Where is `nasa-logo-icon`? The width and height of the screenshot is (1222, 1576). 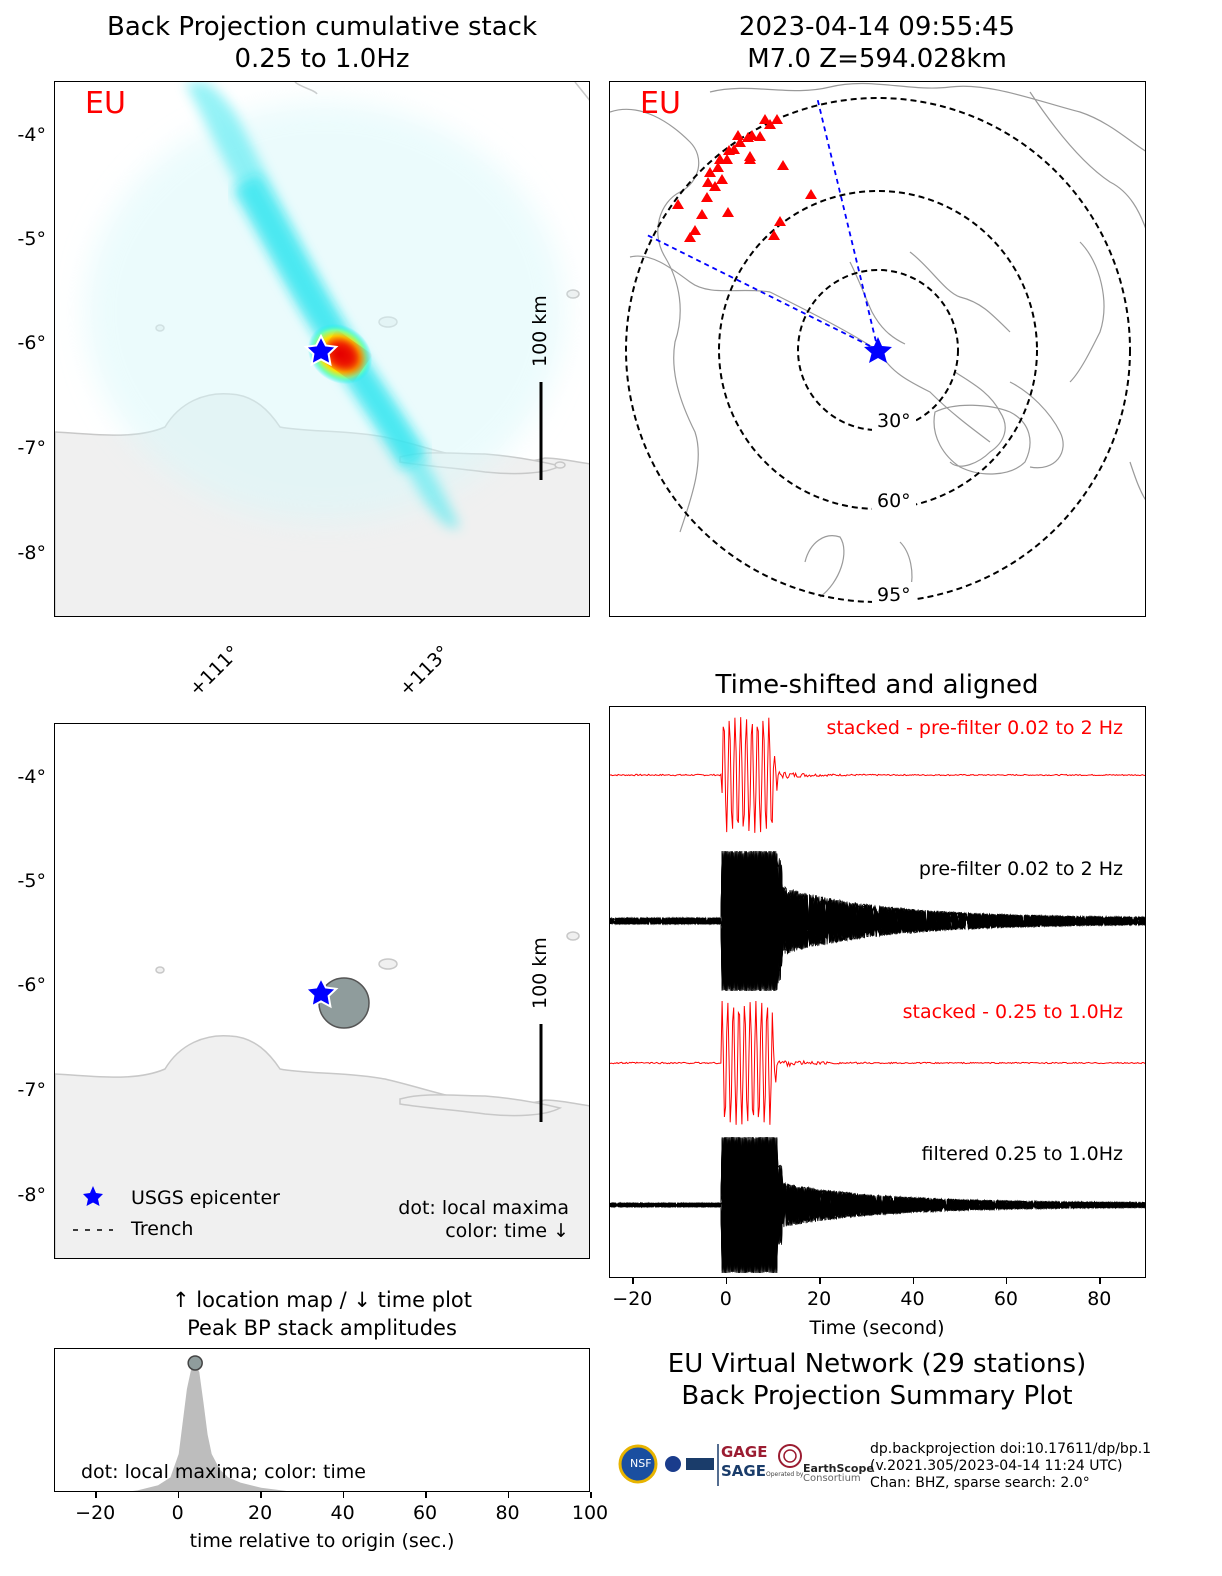 nasa-logo-icon is located at coordinates (673, 1464).